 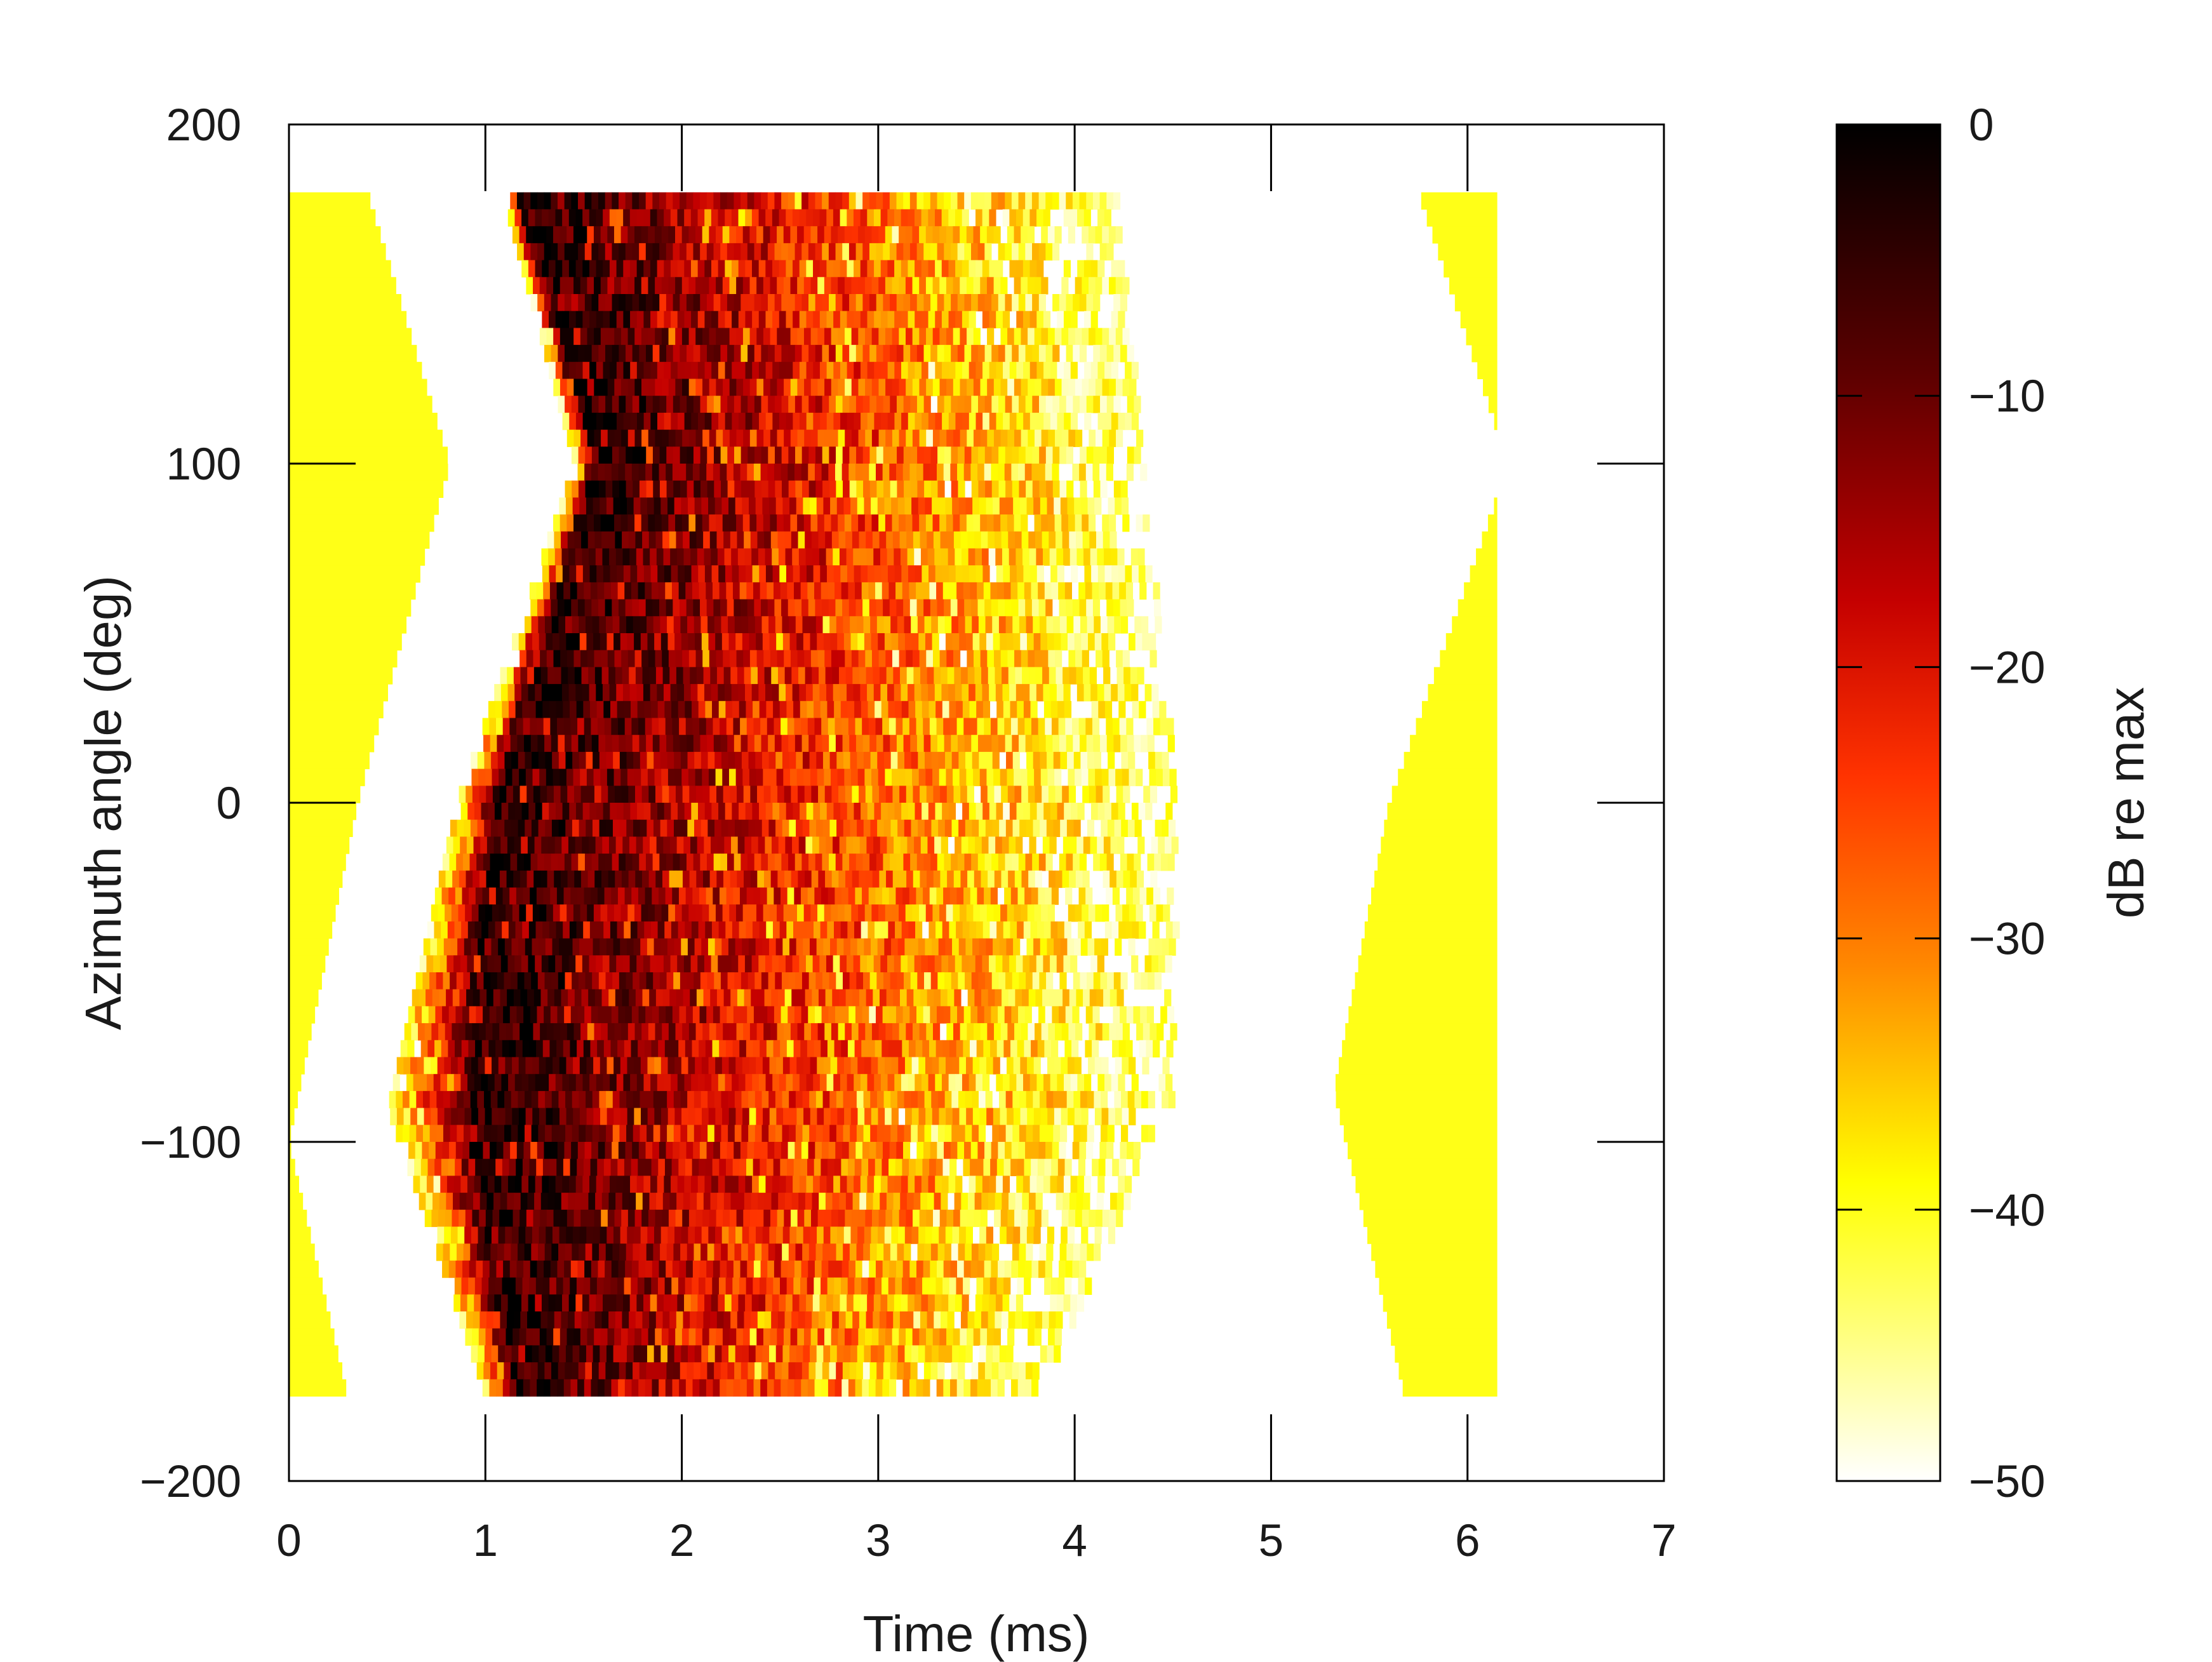 What do you see at coordinates (1431, 930) in the screenshot?
I see `late-window-cell` at bounding box center [1431, 930].